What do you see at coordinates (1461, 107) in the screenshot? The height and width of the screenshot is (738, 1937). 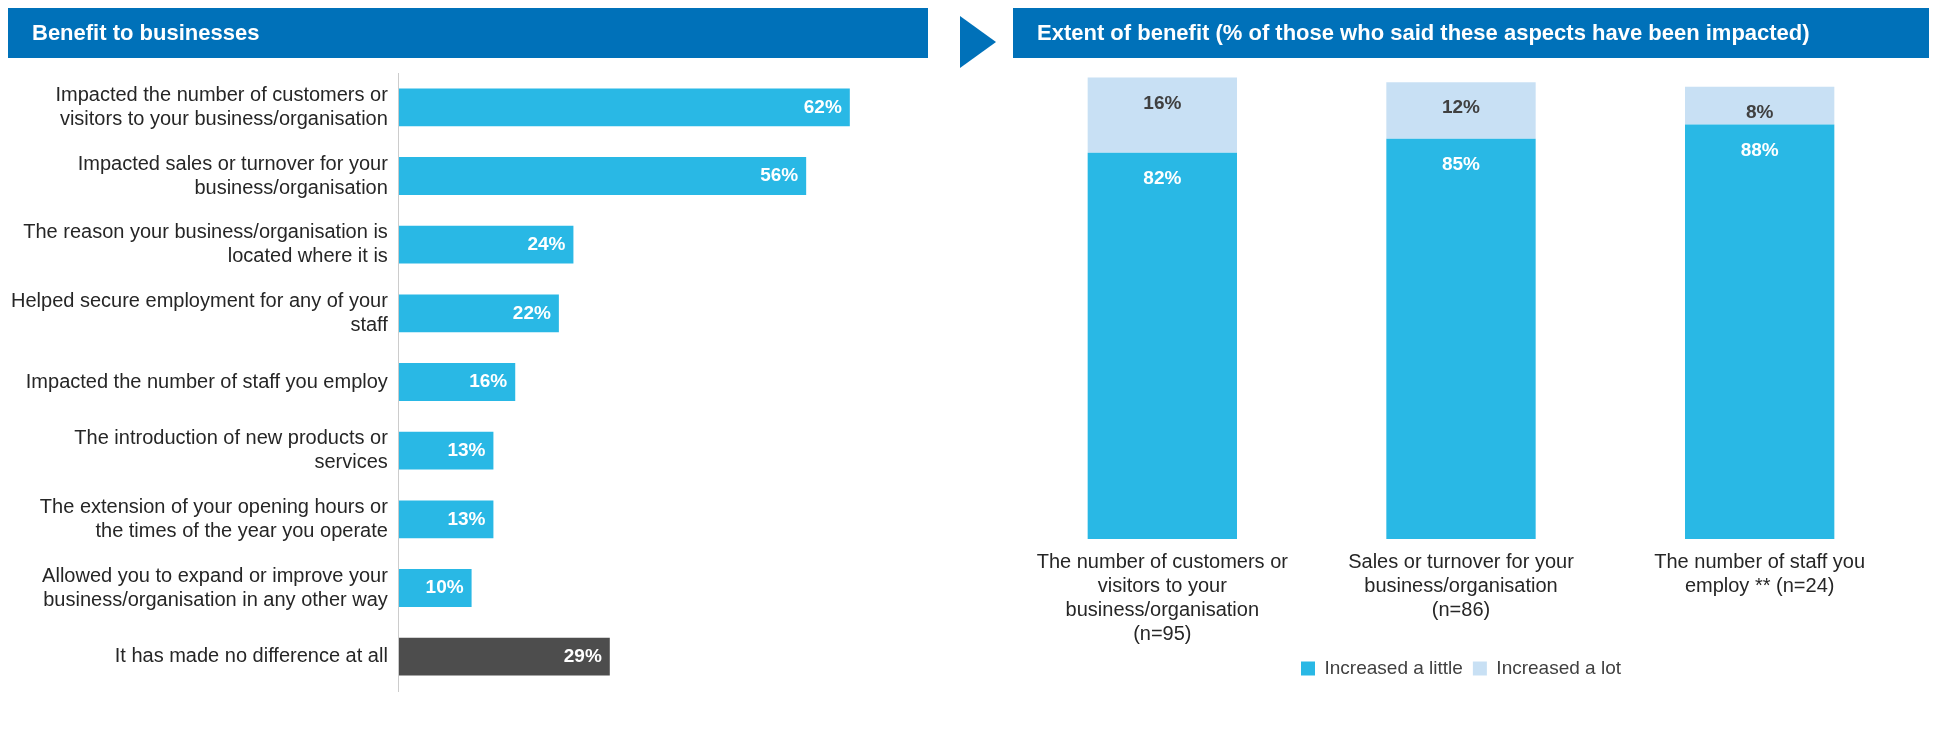 I see `data-label: 12%` at bounding box center [1461, 107].